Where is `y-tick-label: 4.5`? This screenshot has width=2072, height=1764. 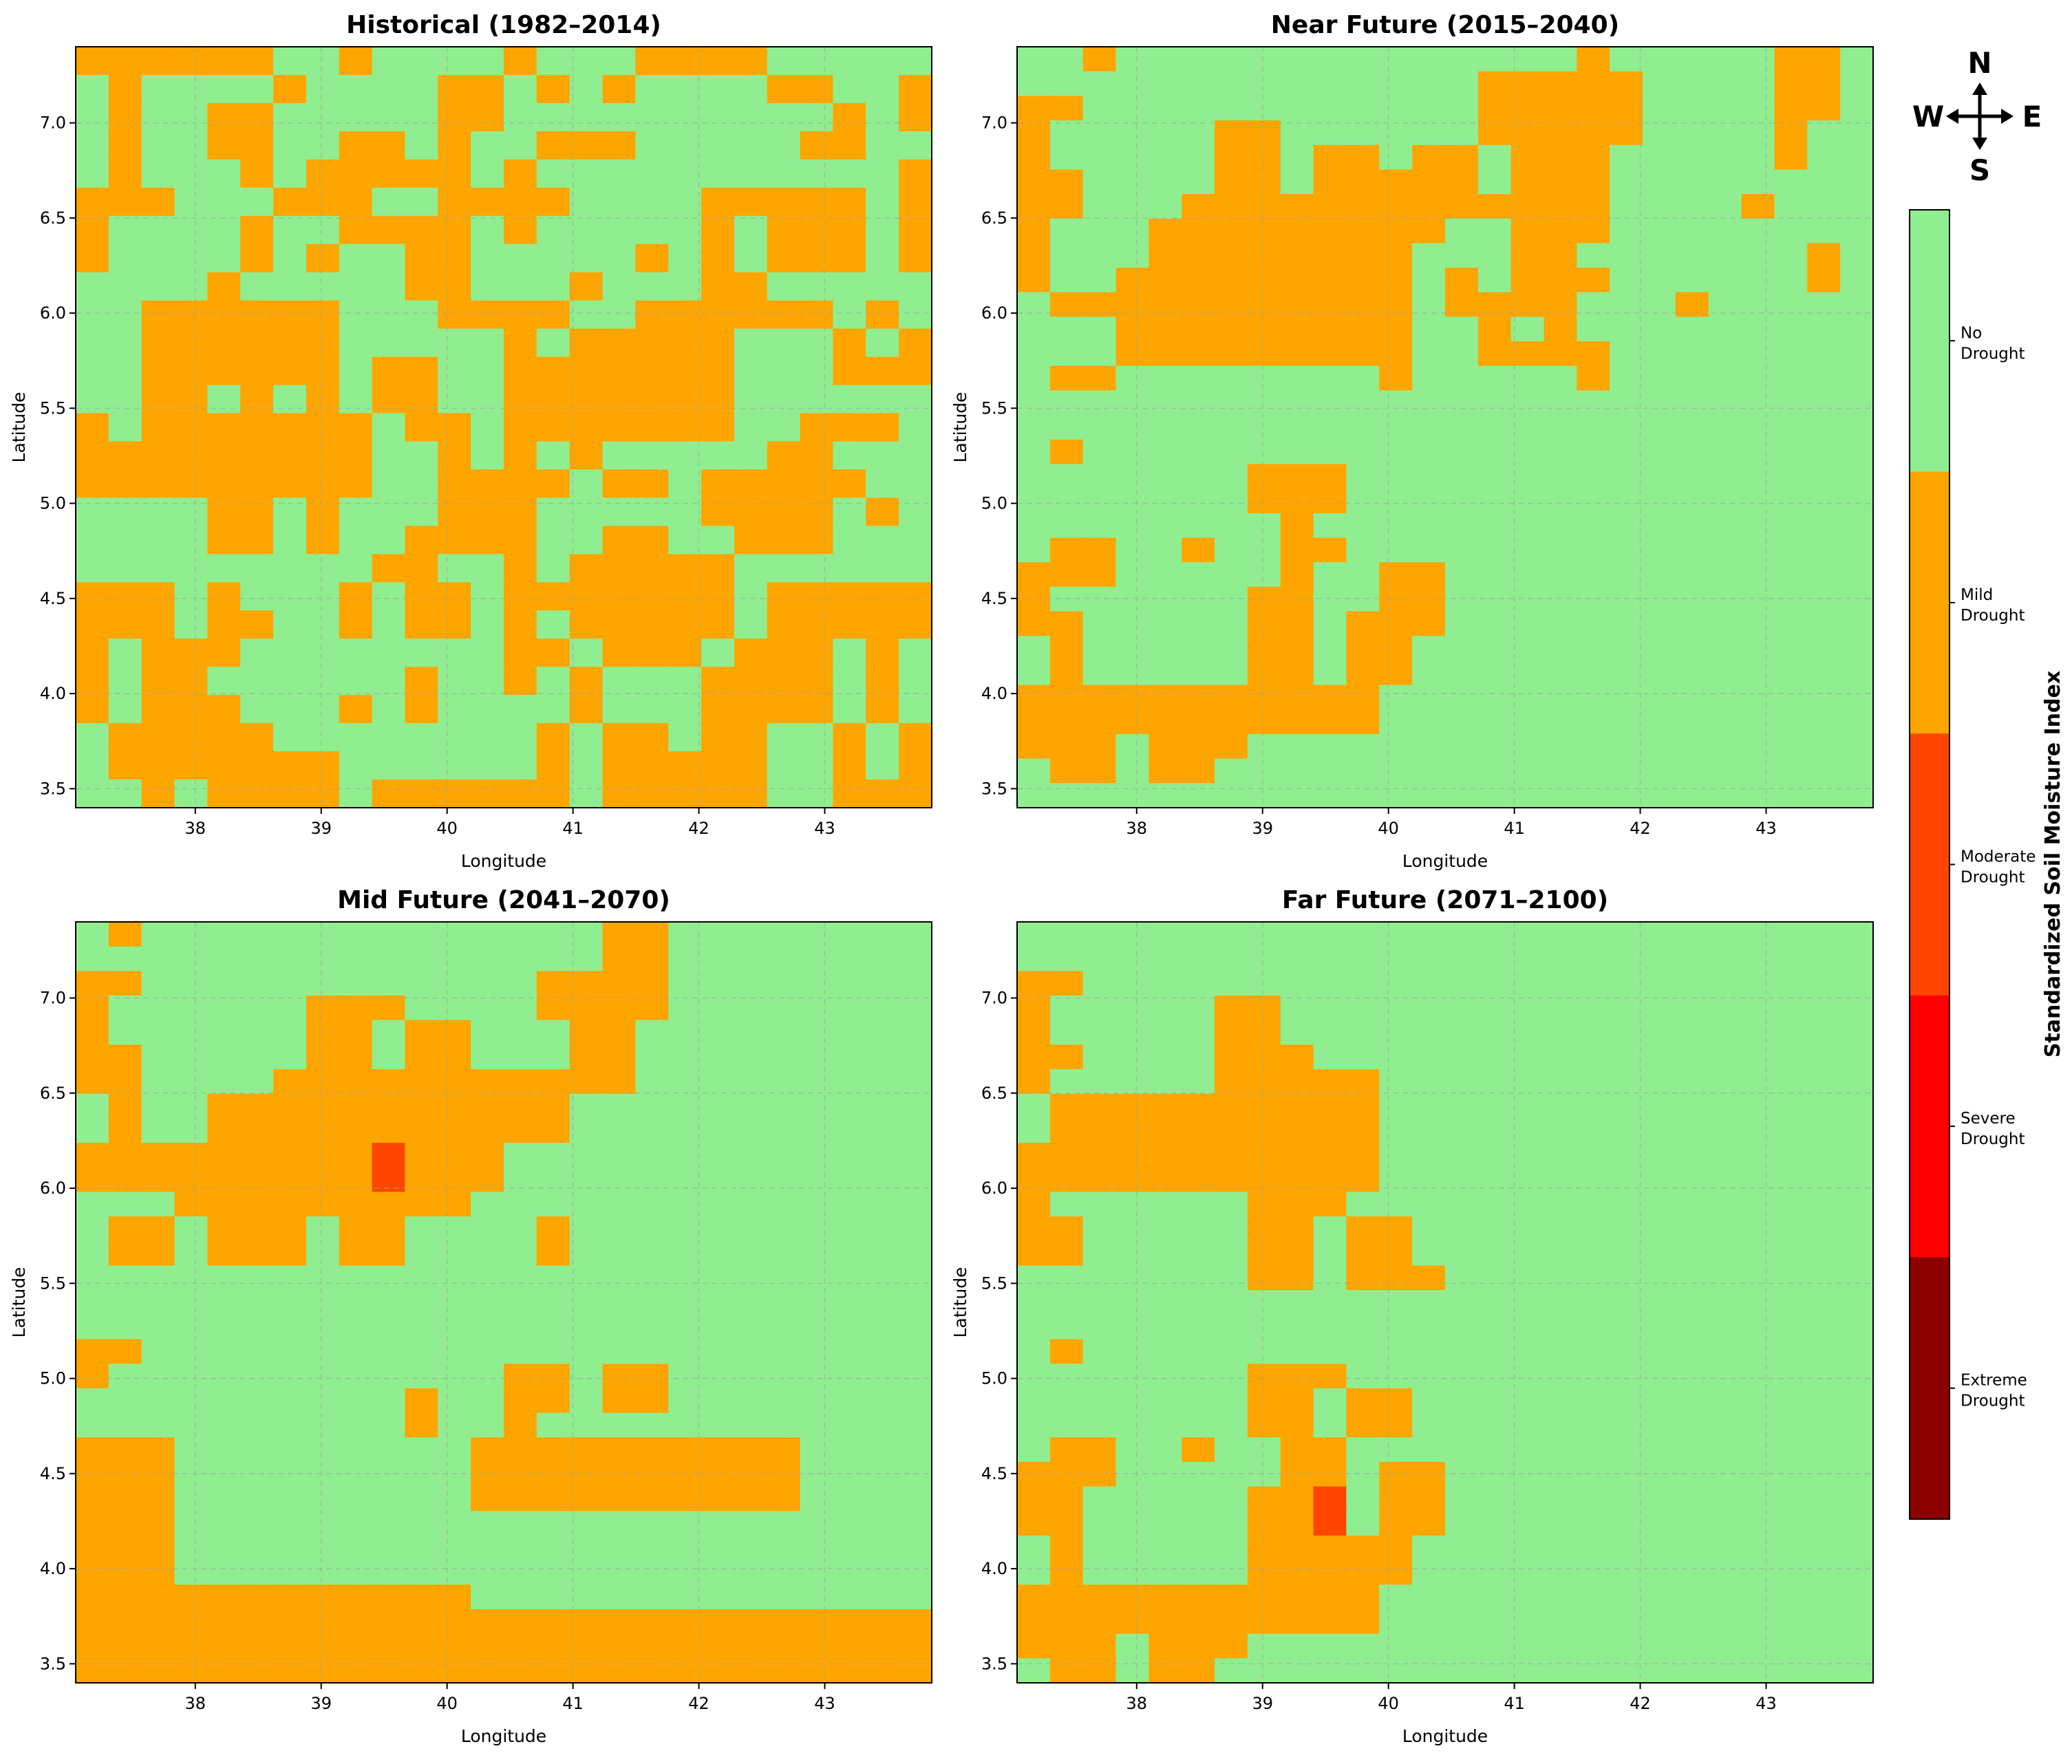
y-tick-label: 4.5 is located at coordinates (994, 598).